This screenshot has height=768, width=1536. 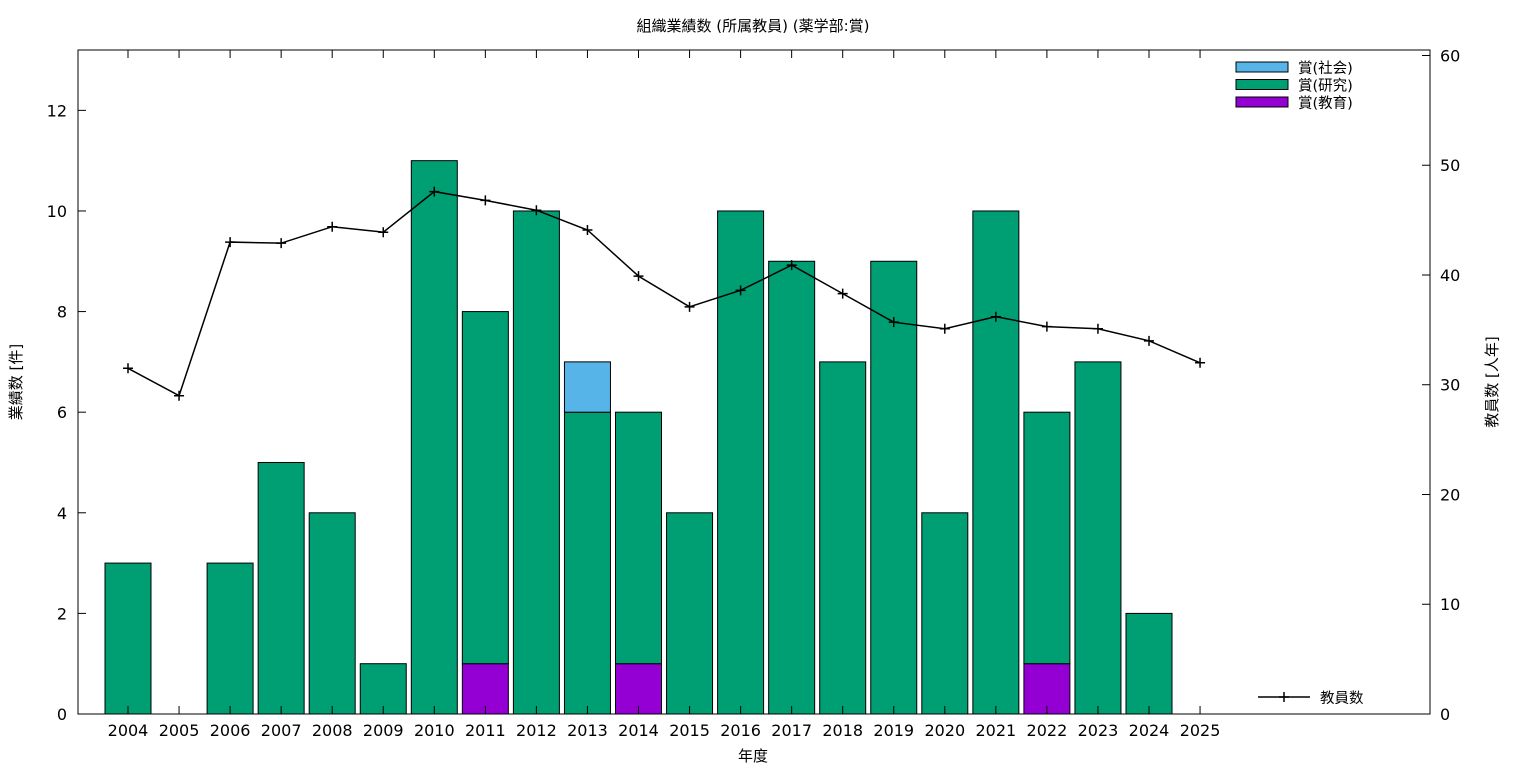 I want to click on legend-line-marker, so click(x=1284, y=697).